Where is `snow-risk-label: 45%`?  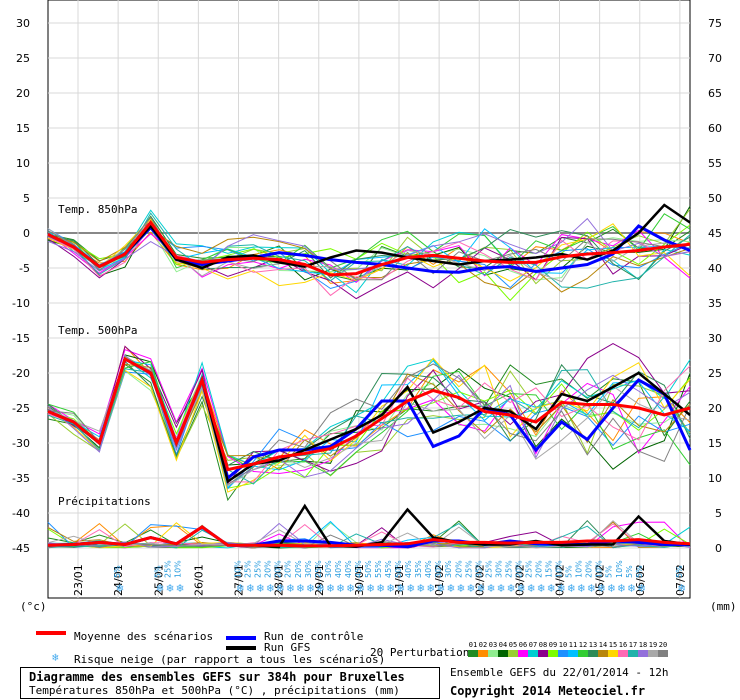
snow-risk-label: 45% is located at coordinates (388, 569).